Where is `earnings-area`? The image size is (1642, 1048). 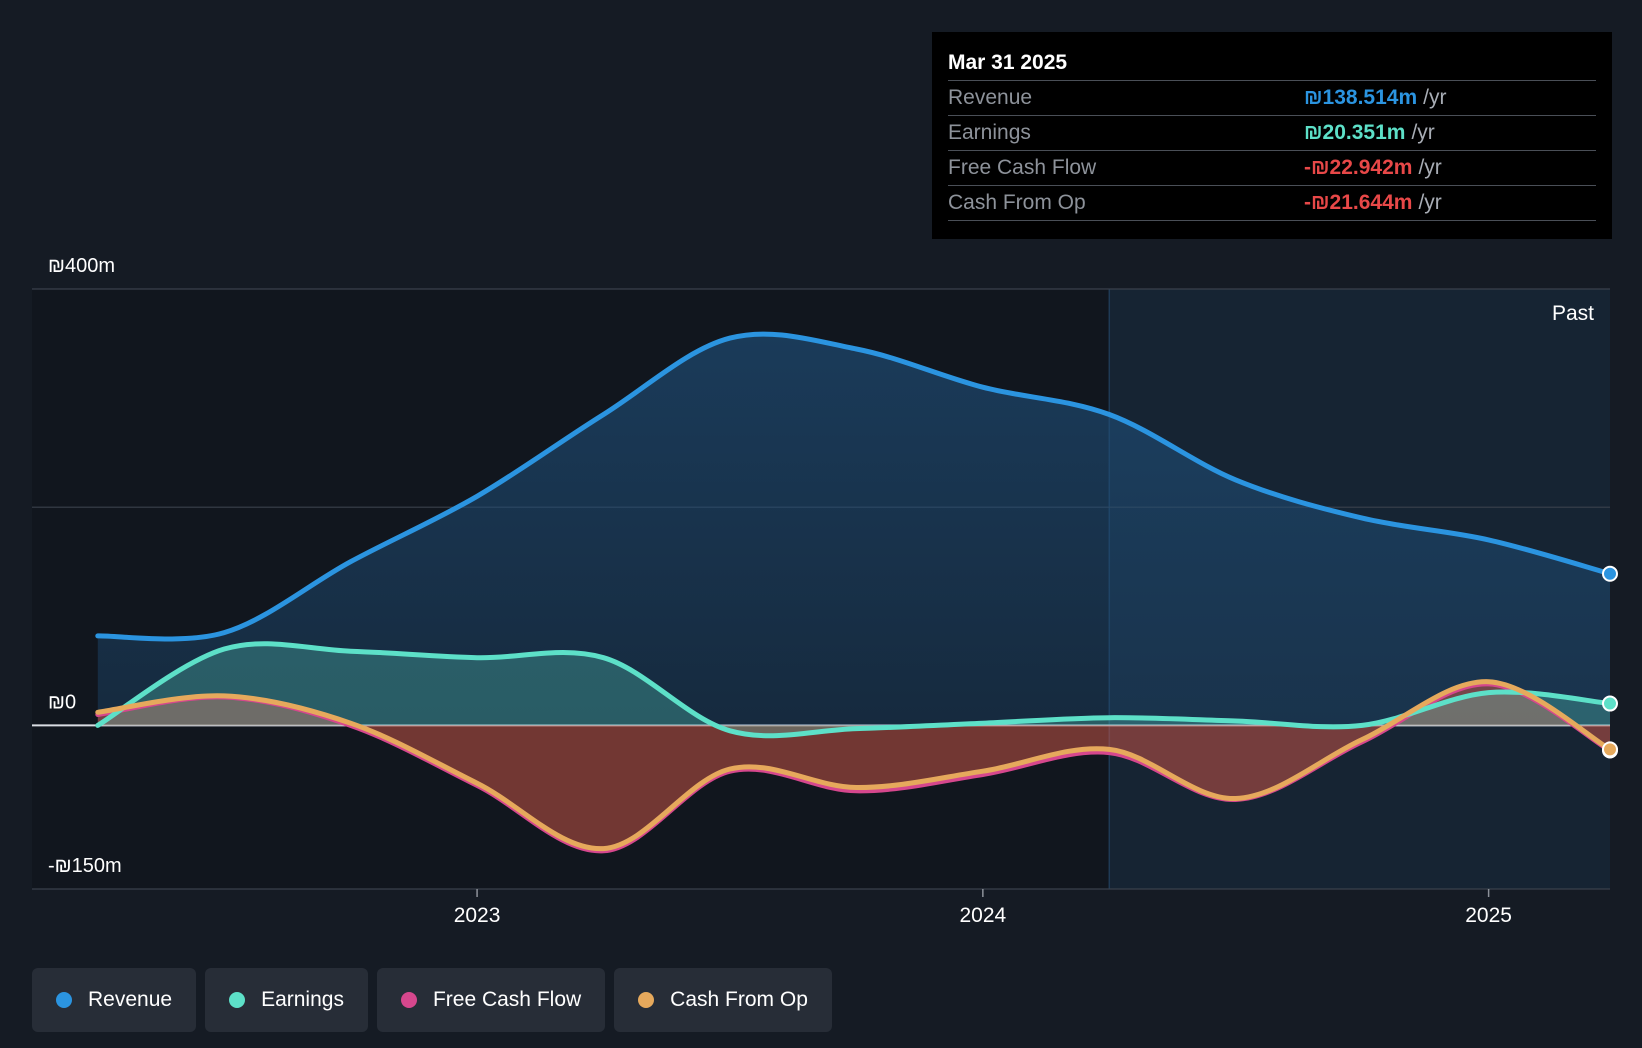 earnings-area is located at coordinates (853, 689).